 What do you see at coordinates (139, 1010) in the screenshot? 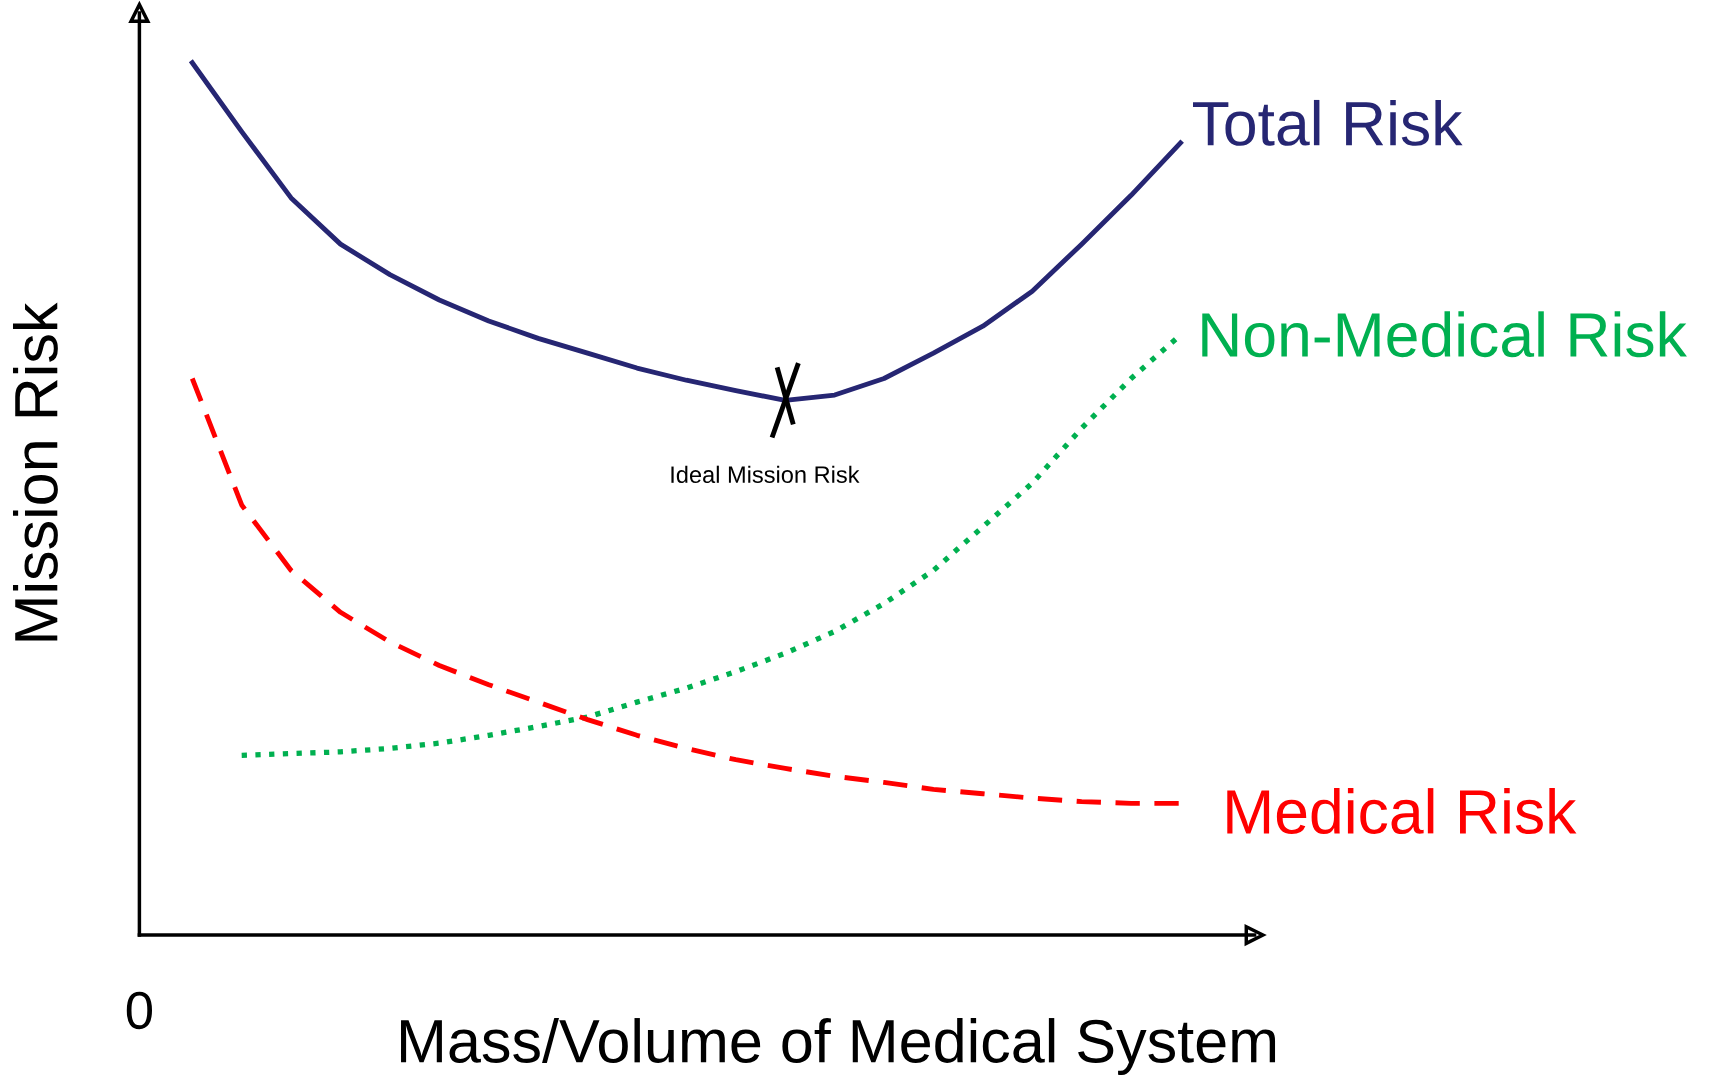
I see `text: 0` at bounding box center [139, 1010].